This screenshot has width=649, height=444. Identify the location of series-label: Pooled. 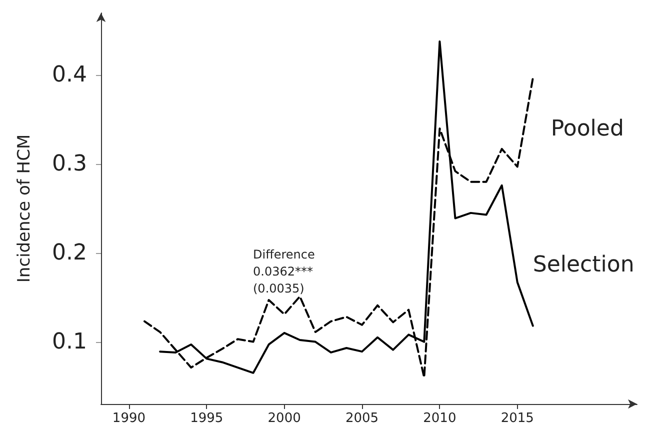
(587, 129).